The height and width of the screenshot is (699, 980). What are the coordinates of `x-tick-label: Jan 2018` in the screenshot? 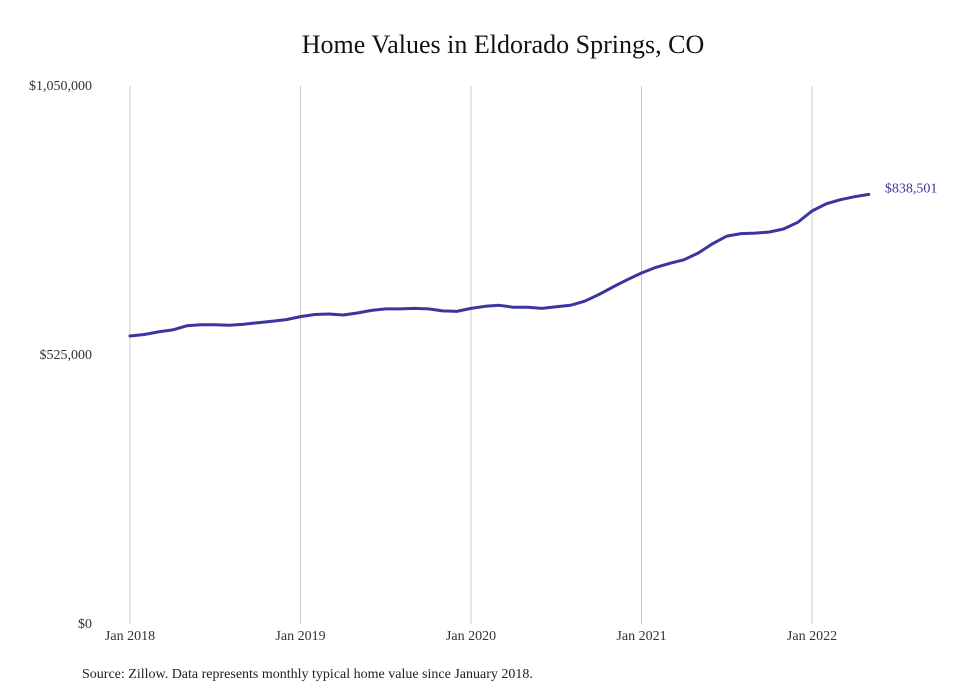 It's located at (130, 636).